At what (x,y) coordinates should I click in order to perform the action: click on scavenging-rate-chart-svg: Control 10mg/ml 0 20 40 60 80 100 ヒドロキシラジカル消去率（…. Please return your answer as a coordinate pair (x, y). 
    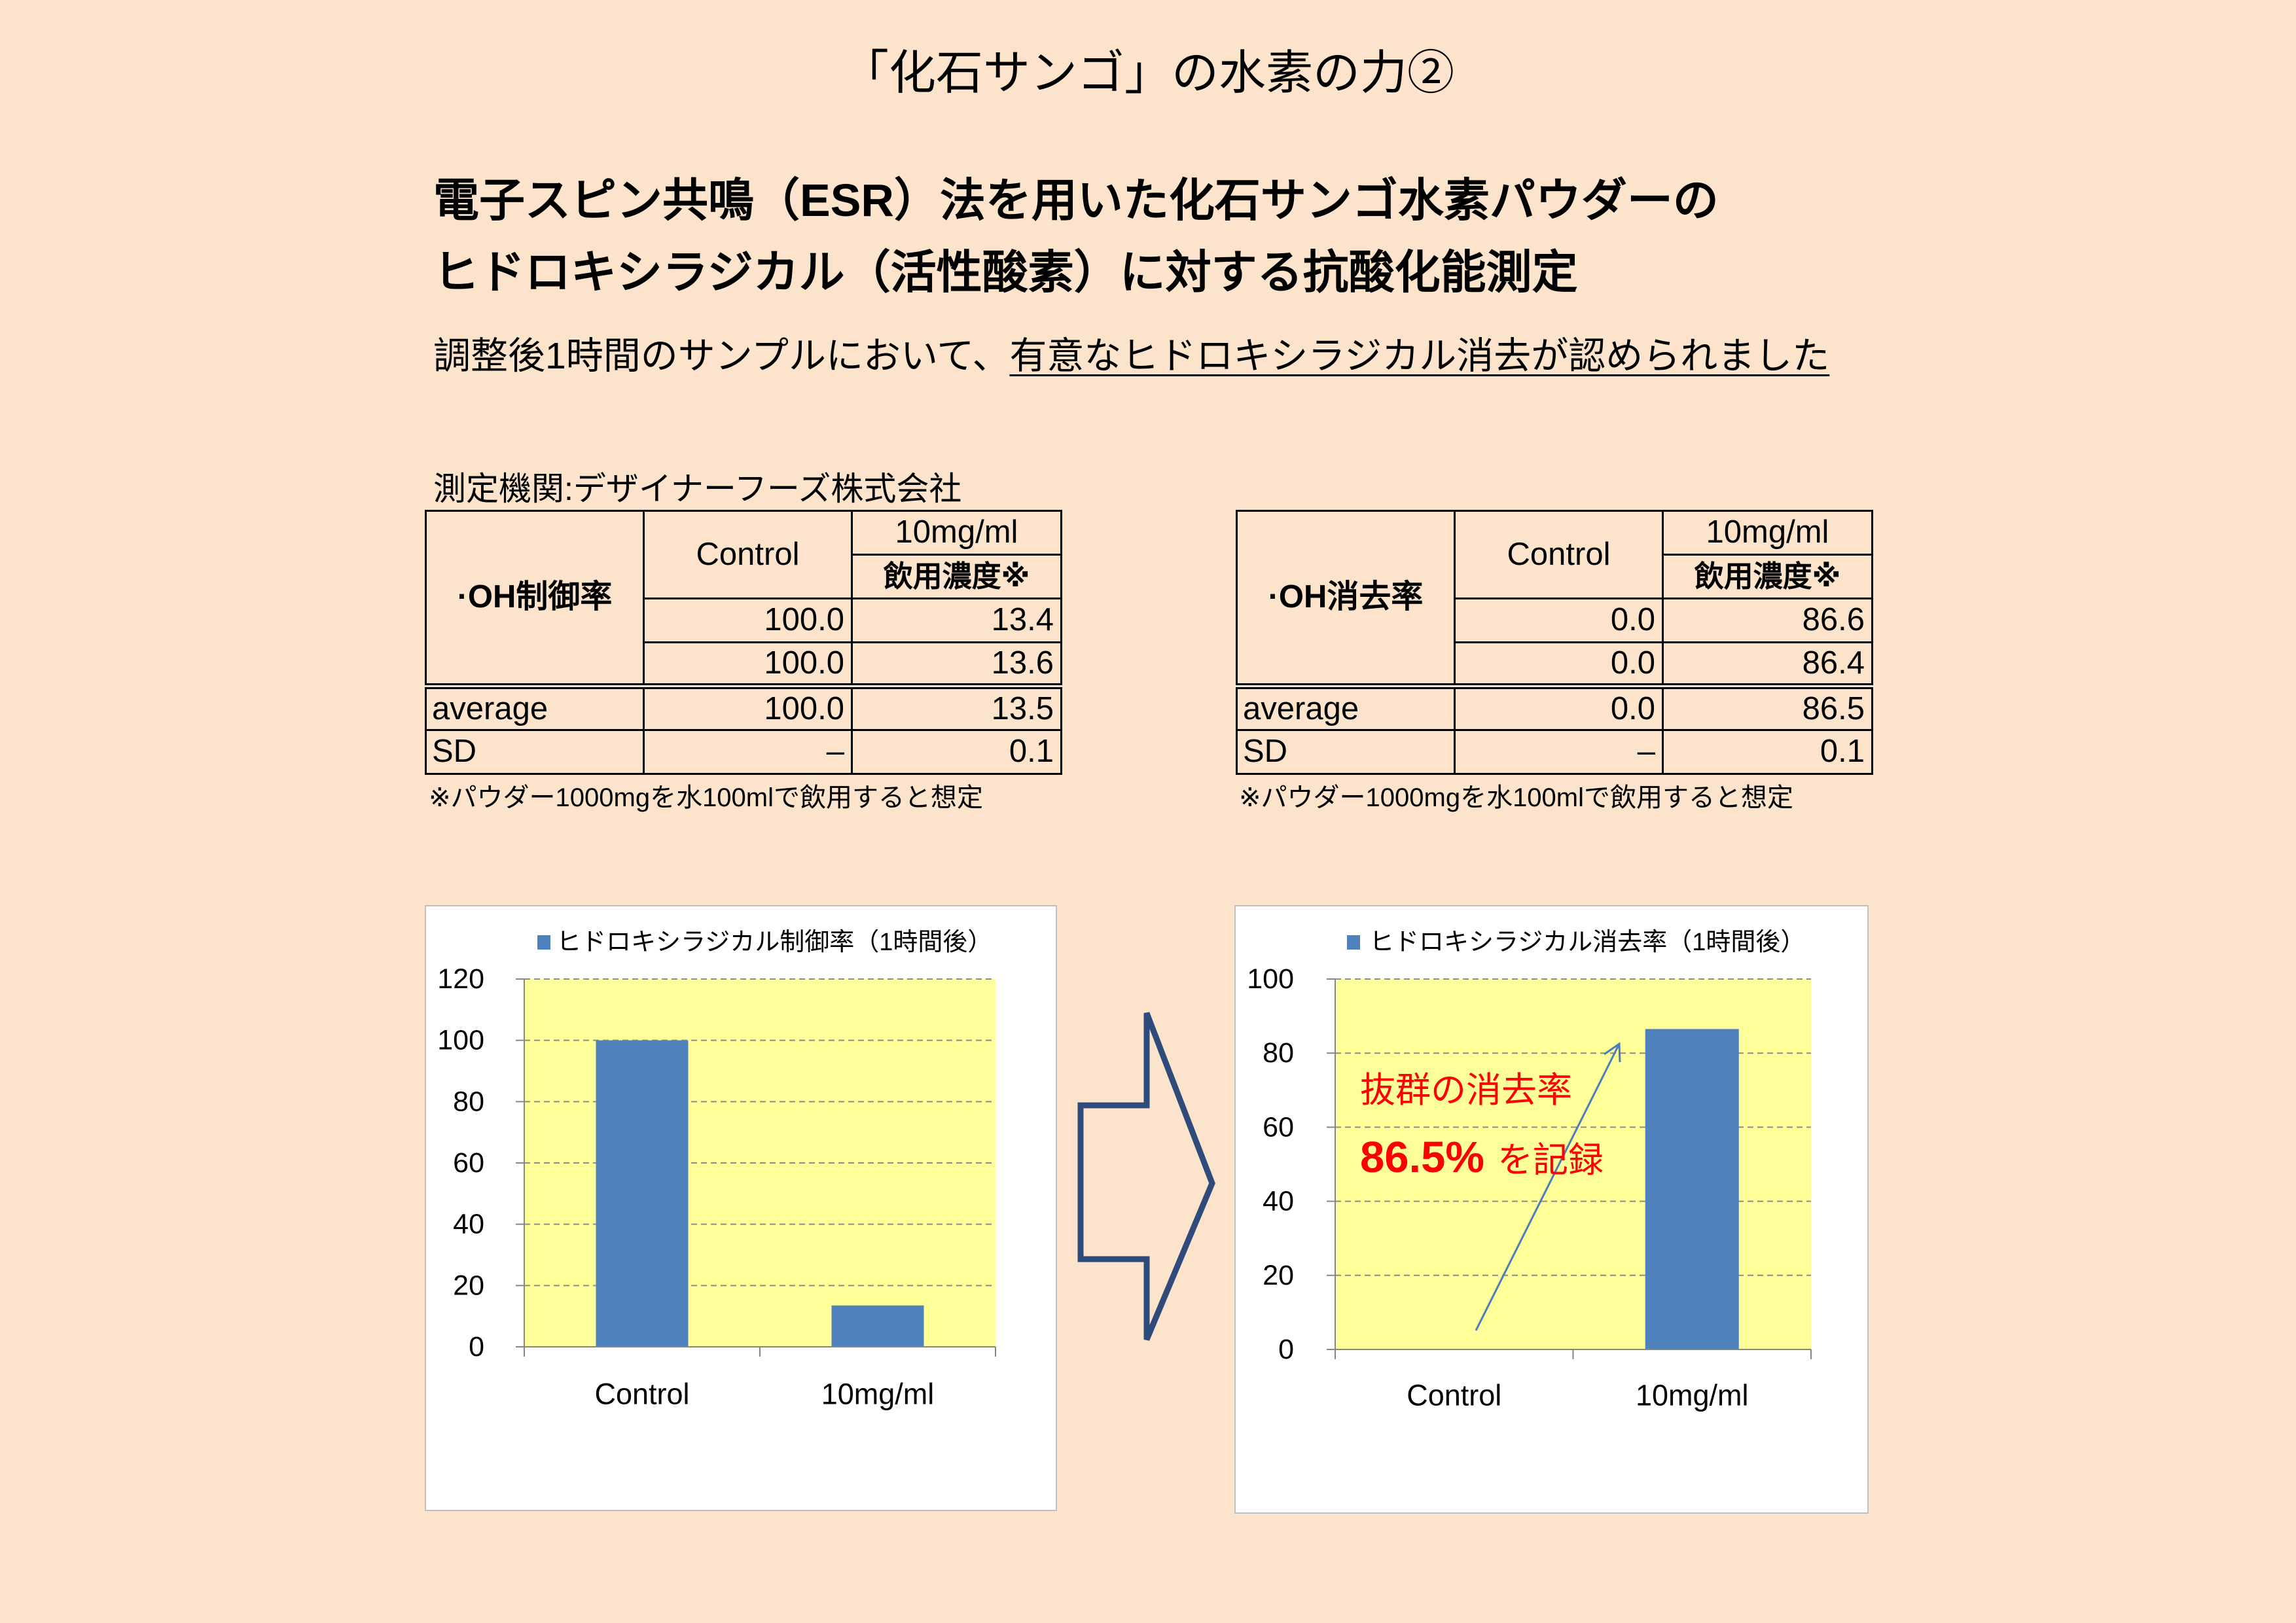
    Looking at the image, I should click on (1529, 1170).